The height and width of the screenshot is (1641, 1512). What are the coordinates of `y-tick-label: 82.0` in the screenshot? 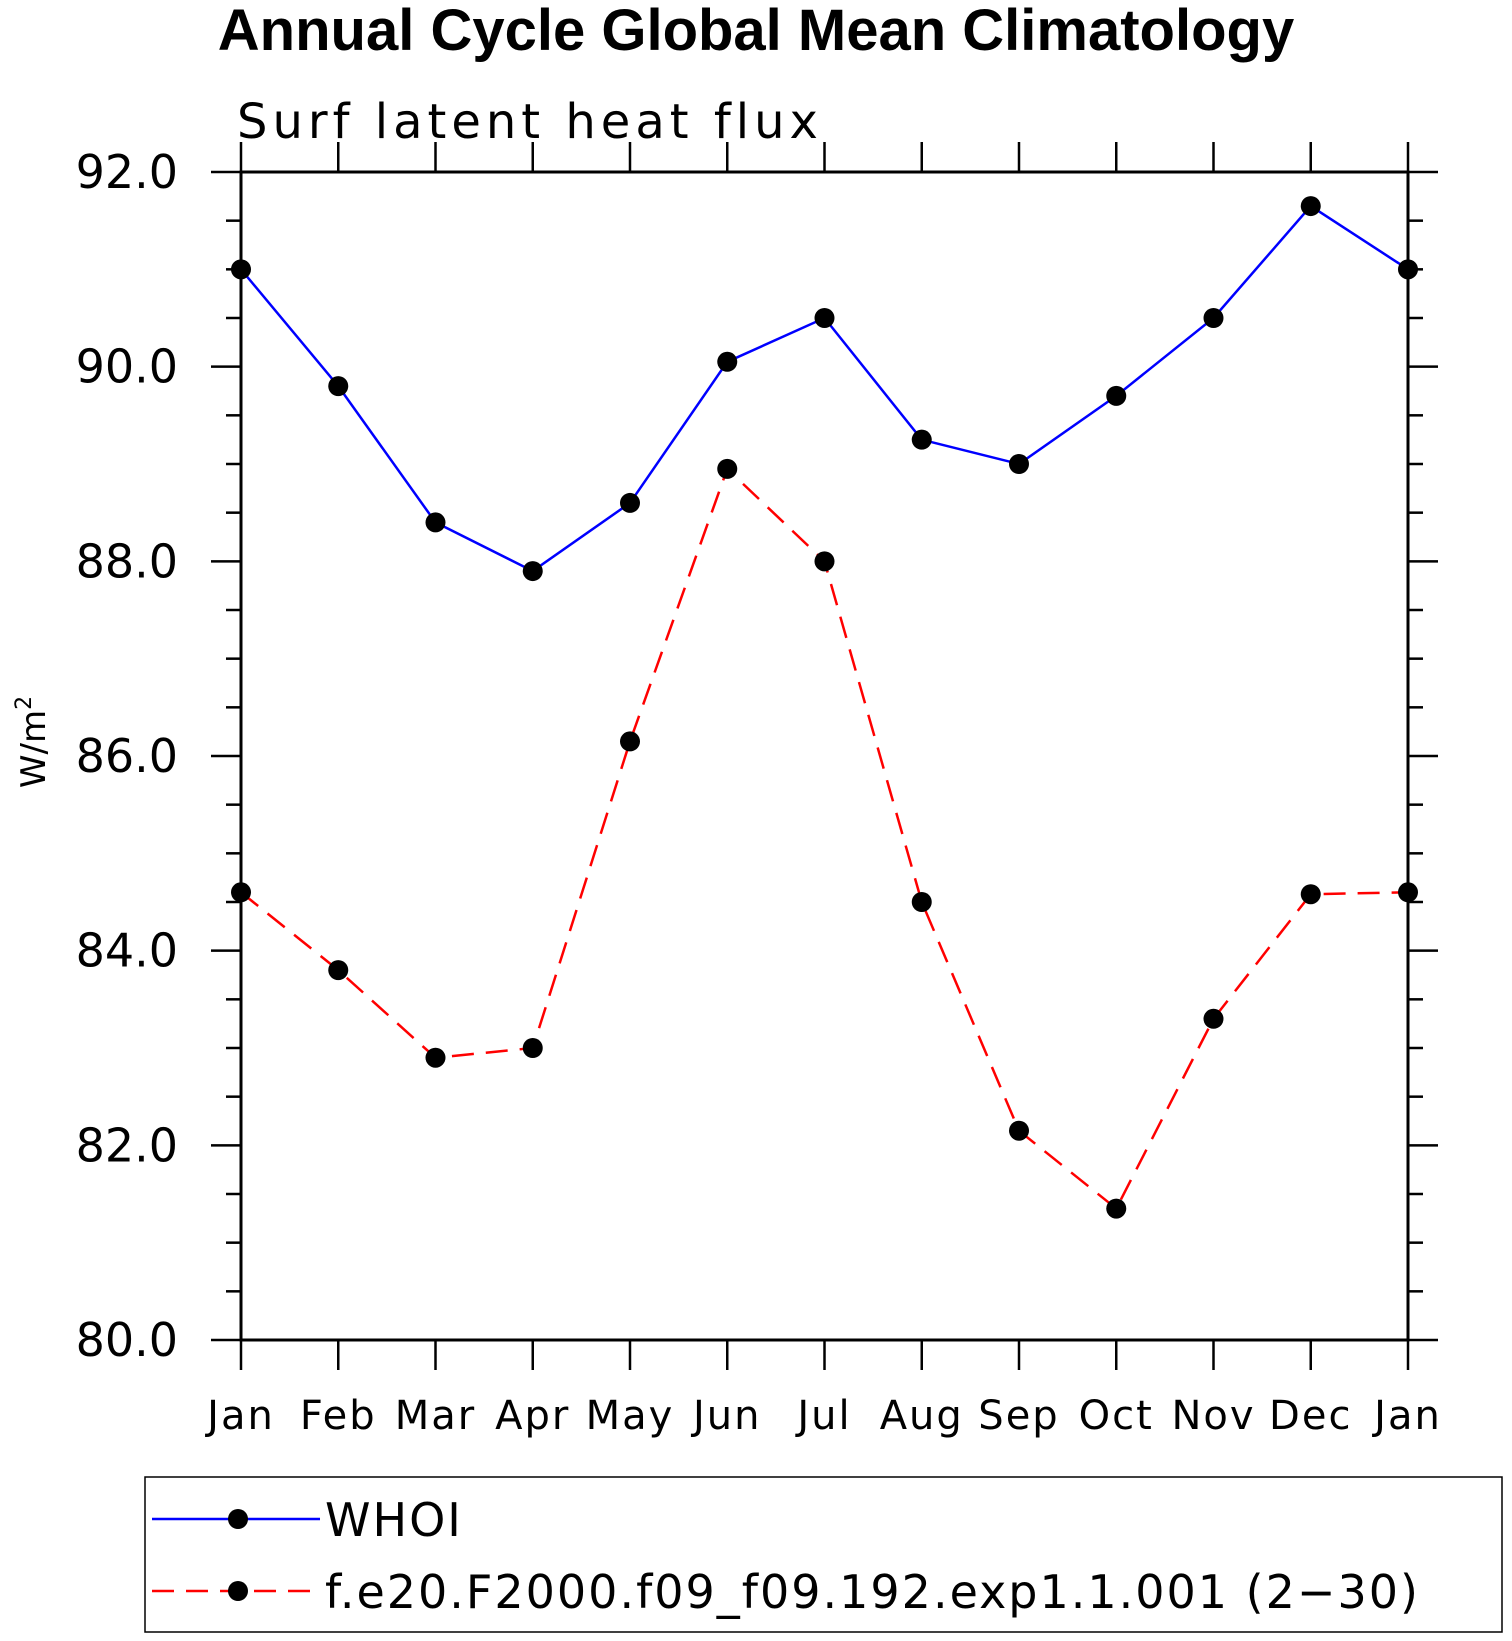 It's located at (127, 1145).